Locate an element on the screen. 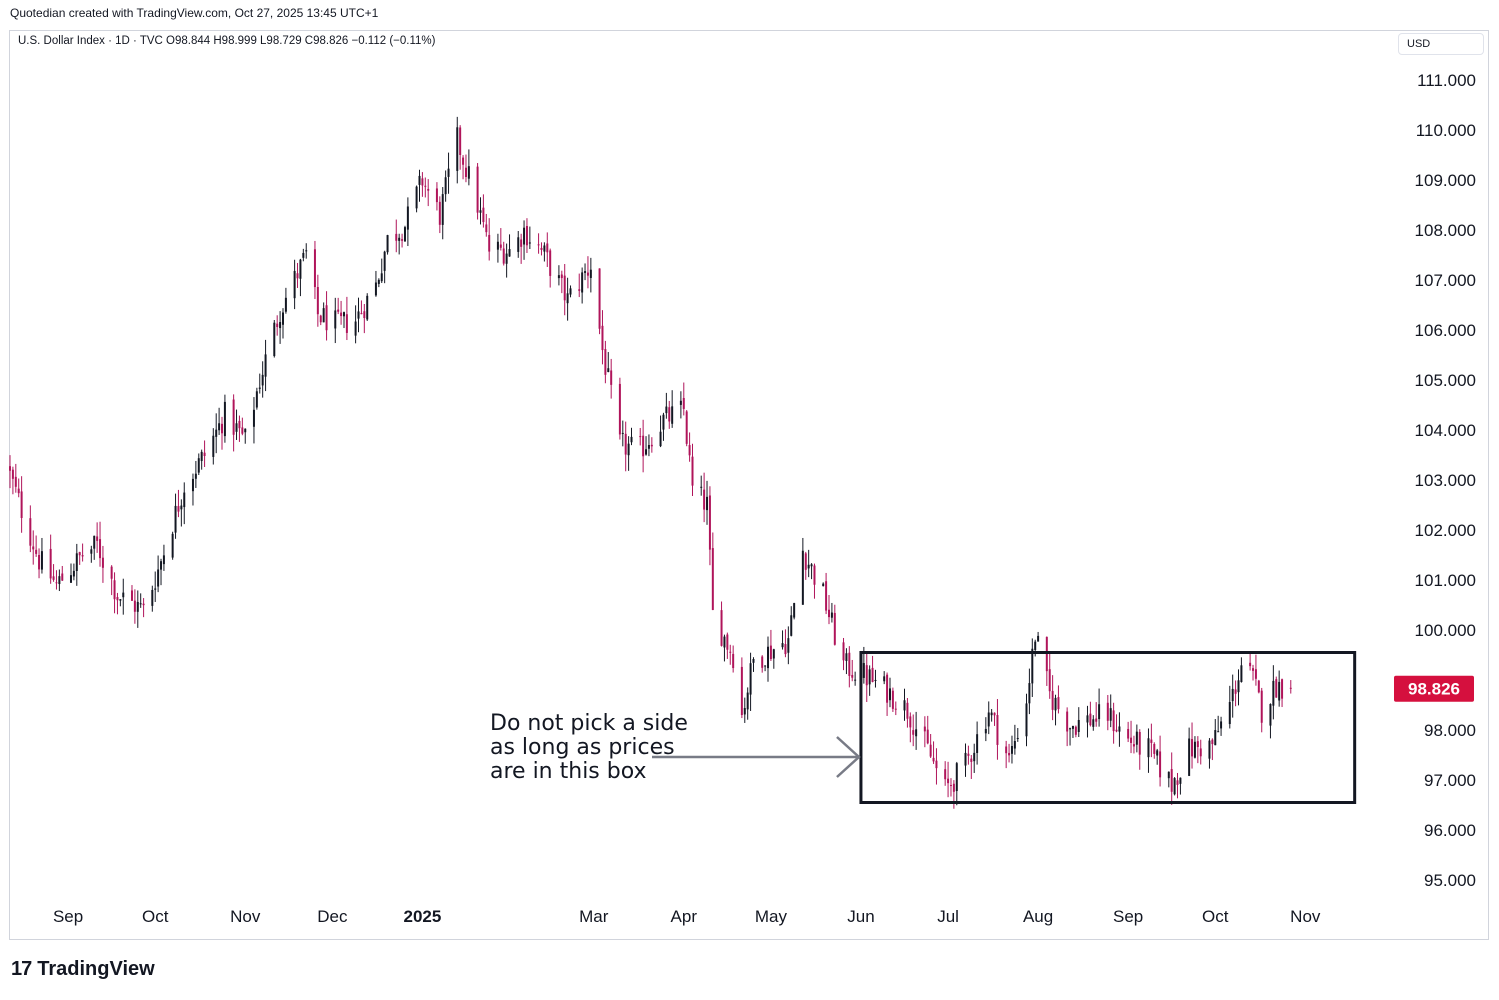 Image resolution: width=1499 pixels, height=1000 pixels. y-tick-label: 100.000 is located at coordinates (1445, 630).